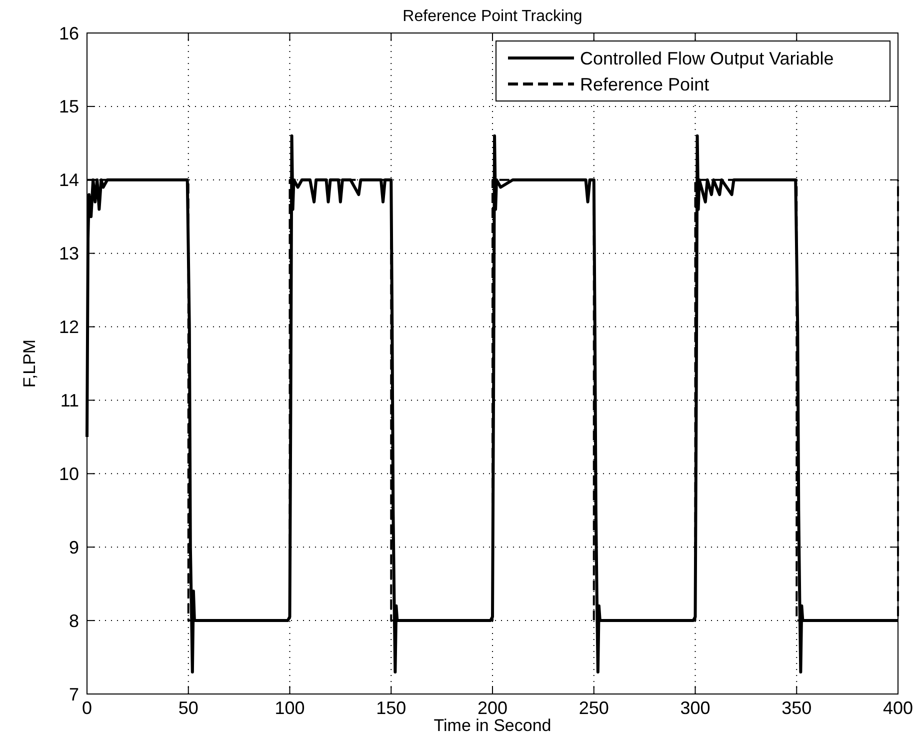 This screenshot has width=920, height=737. What do you see at coordinates (493, 725) in the screenshot?
I see `x-axis-title: Time in Second` at bounding box center [493, 725].